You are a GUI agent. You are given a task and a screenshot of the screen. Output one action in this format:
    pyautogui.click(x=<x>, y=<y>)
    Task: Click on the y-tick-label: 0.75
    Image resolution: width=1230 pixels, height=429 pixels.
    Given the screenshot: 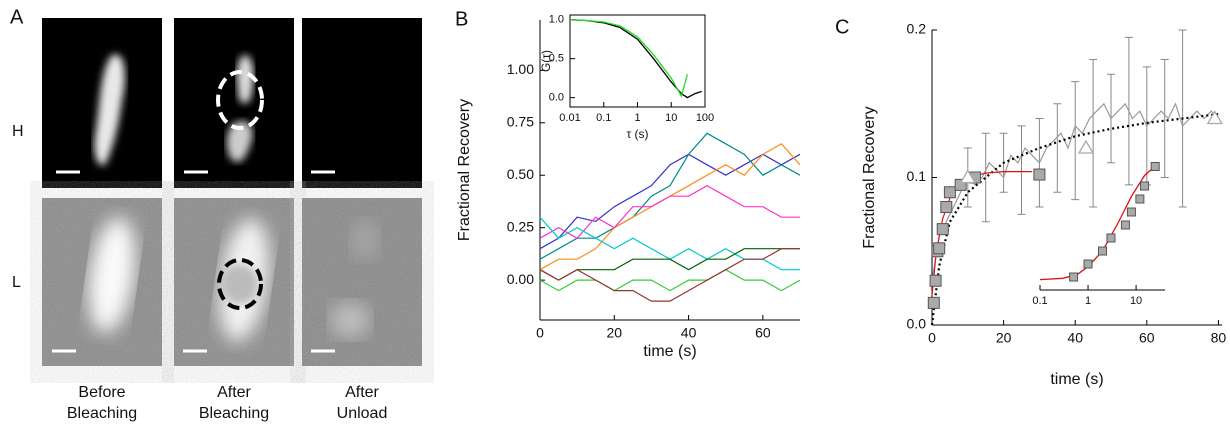 What is the action you would take?
    pyautogui.click(x=520, y=122)
    